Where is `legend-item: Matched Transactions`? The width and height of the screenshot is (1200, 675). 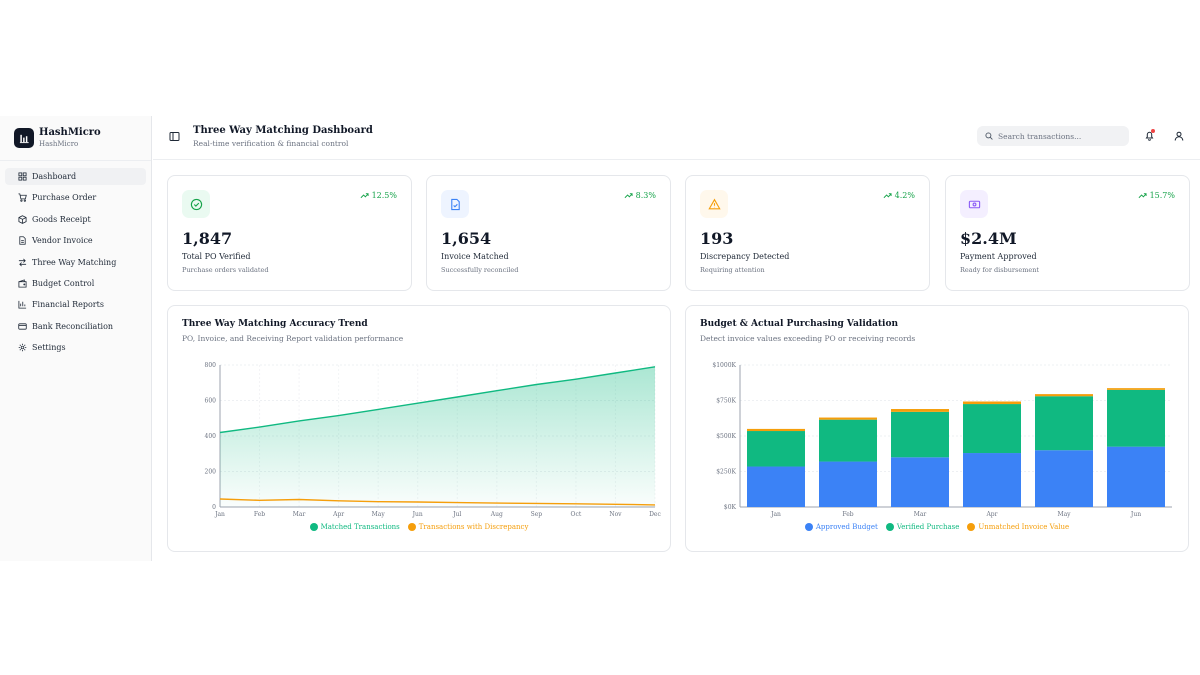 legend-item: Matched Transactions is located at coordinates (354, 527).